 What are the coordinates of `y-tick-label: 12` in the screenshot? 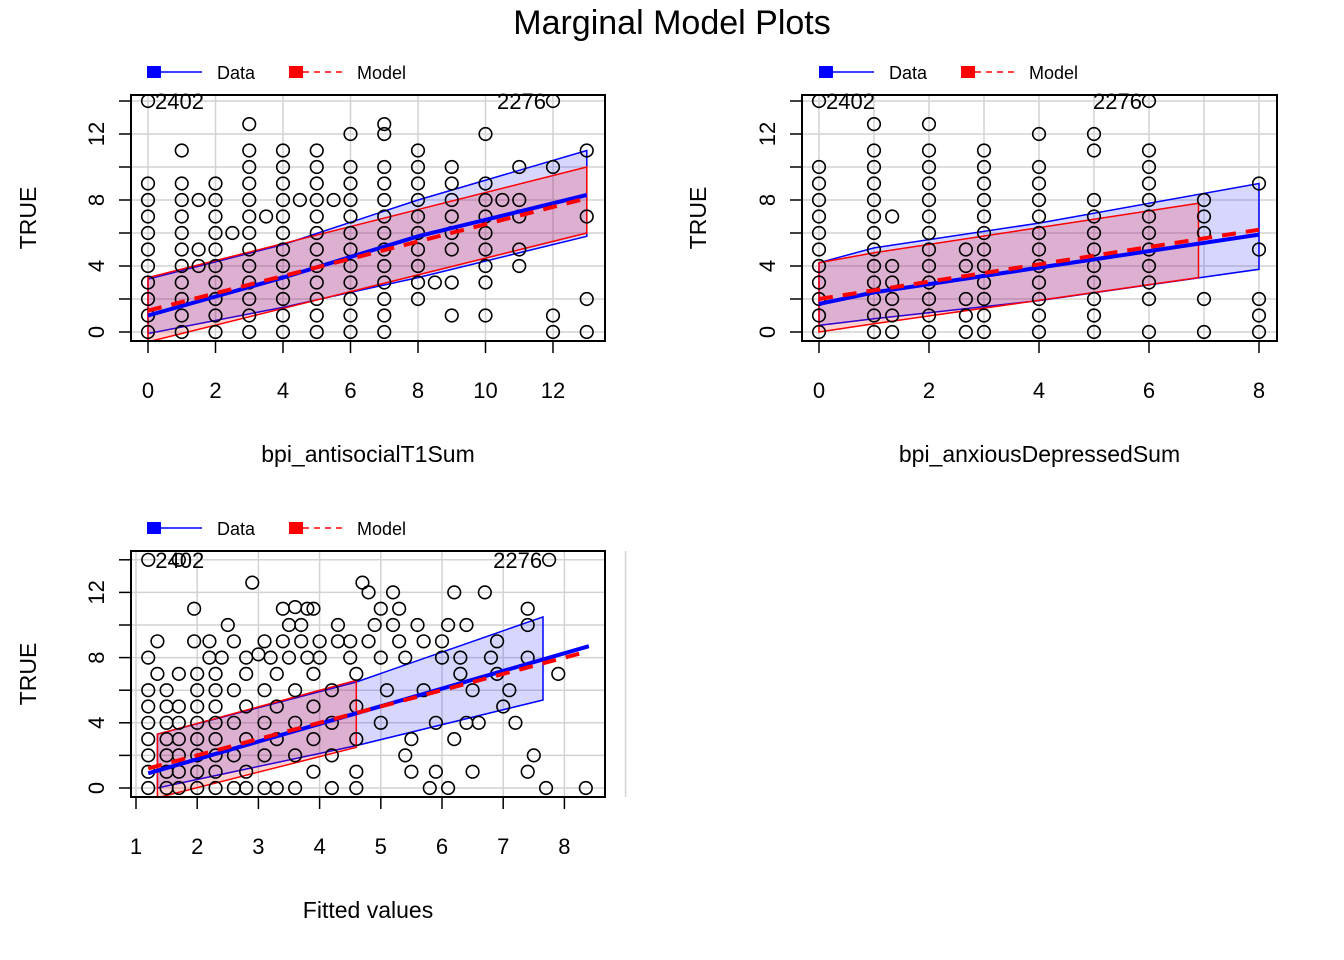 It's located at (767, 134).